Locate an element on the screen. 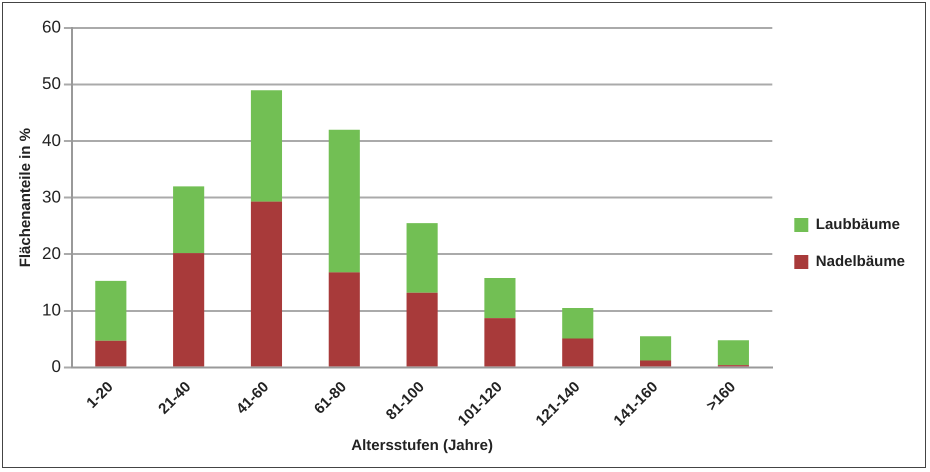 This screenshot has height=472, width=930. legend-label: Laubbäume is located at coordinates (858, 225).